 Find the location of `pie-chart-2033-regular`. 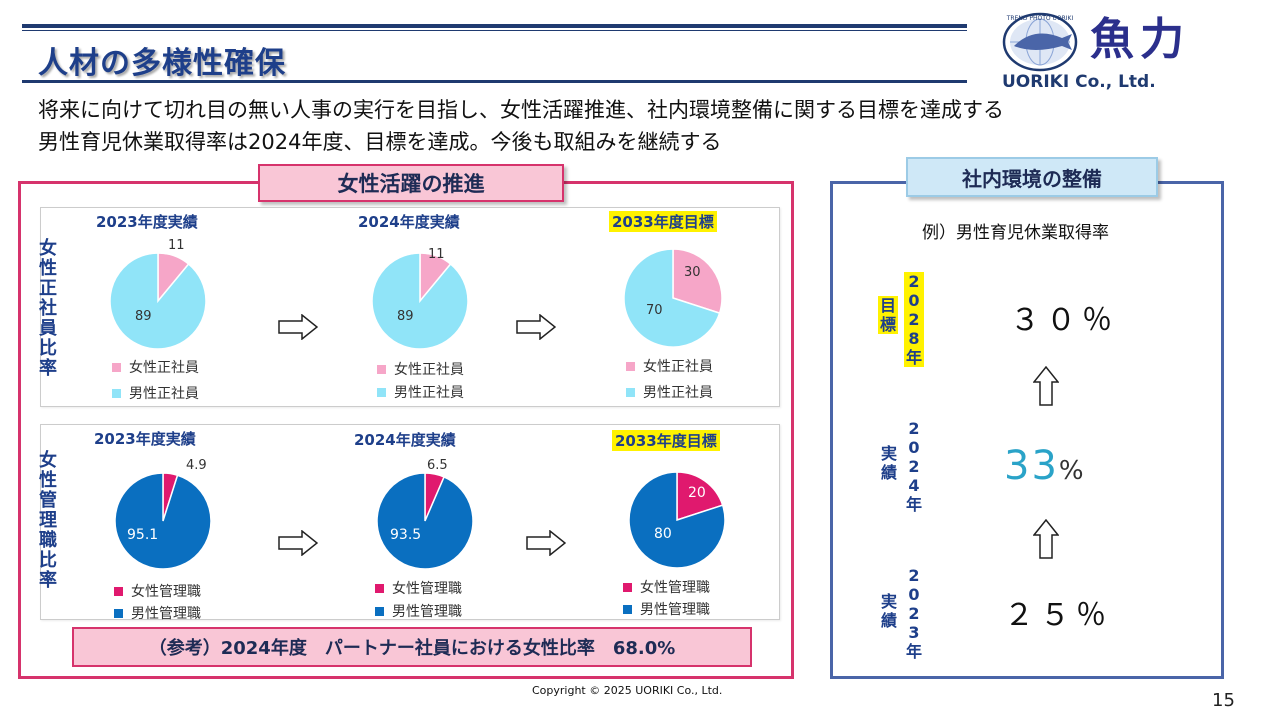

pie-chart-2033-regular is located at coordinates (673, 298).